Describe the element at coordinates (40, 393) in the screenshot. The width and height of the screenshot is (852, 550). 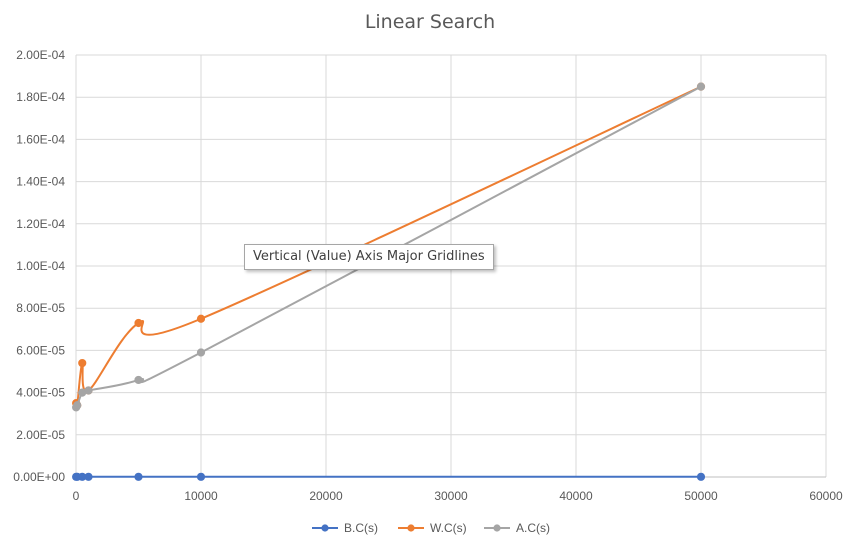
I see `y-tick-label: 4.00E-05` at that location.